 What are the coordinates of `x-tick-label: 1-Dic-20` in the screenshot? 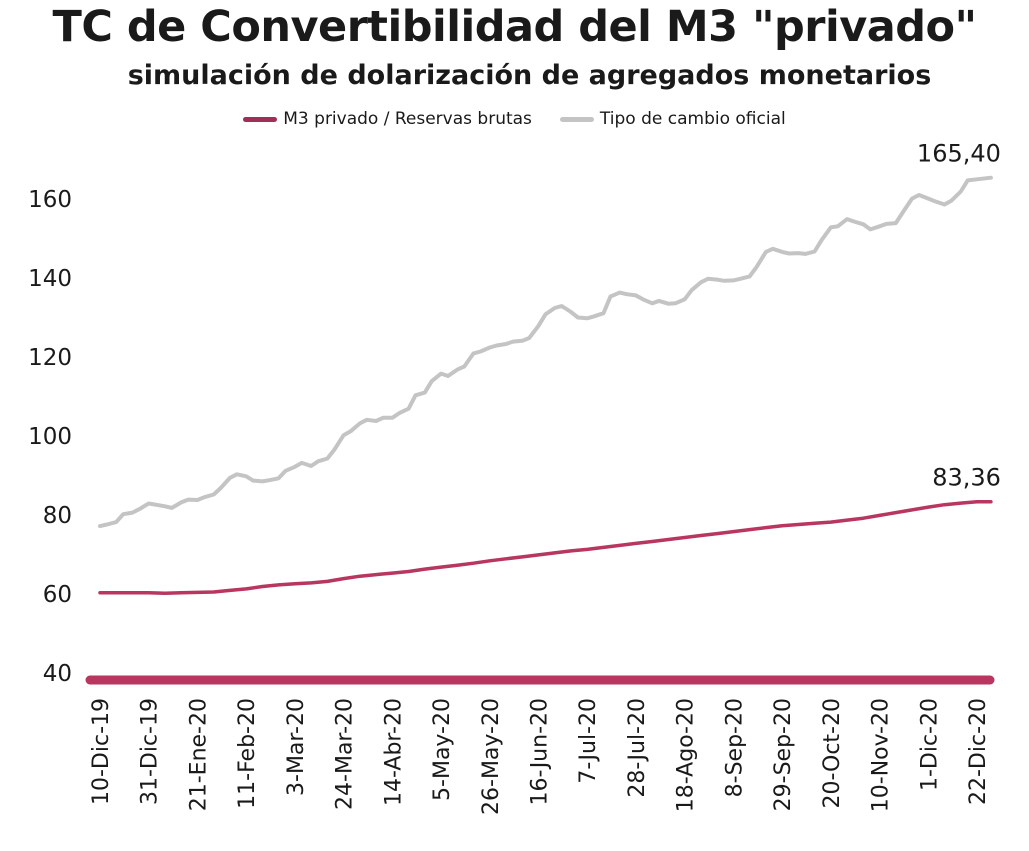 It's located at (929, 744).